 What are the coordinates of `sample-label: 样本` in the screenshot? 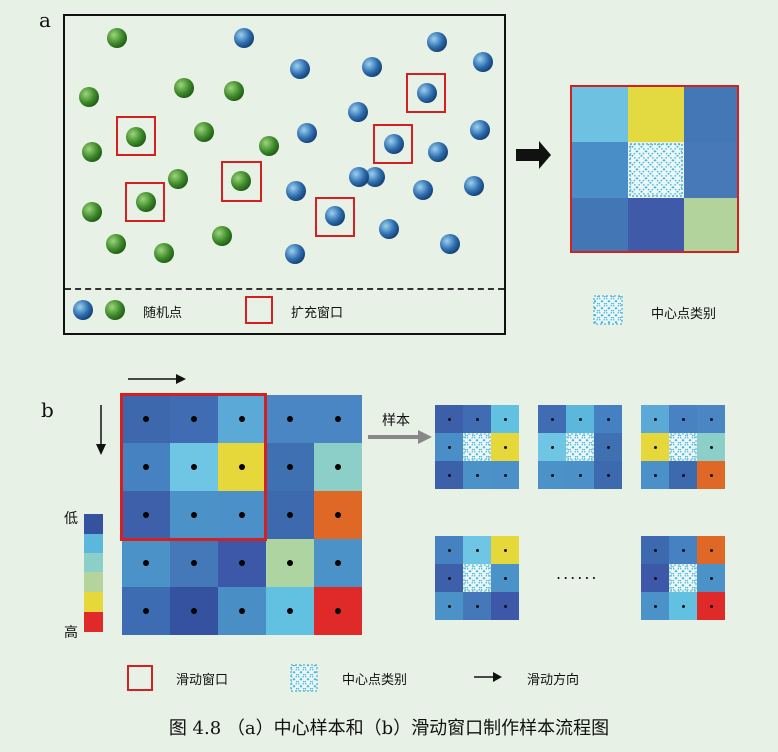 It's located at (396, 421).